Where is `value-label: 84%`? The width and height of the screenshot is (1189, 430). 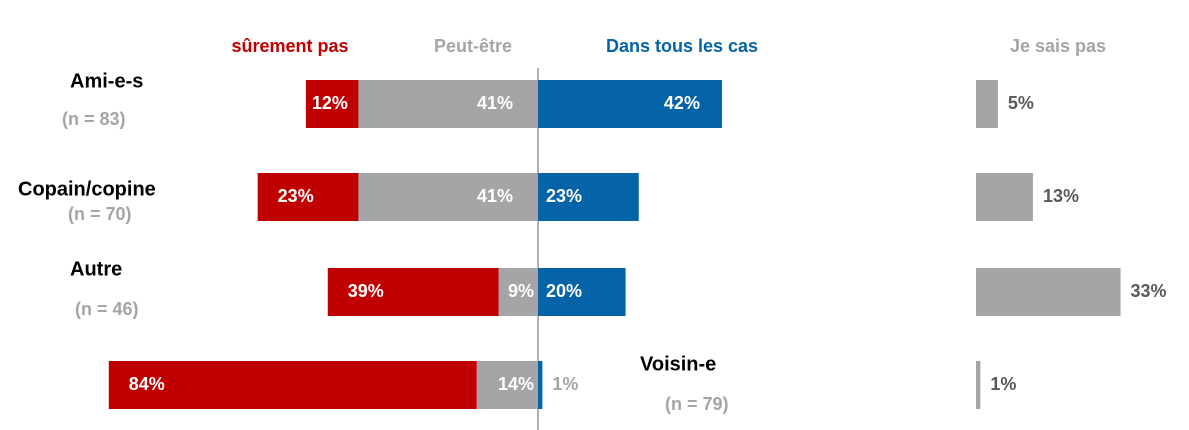
value-label: 84% is located at coordinates (147, 384).